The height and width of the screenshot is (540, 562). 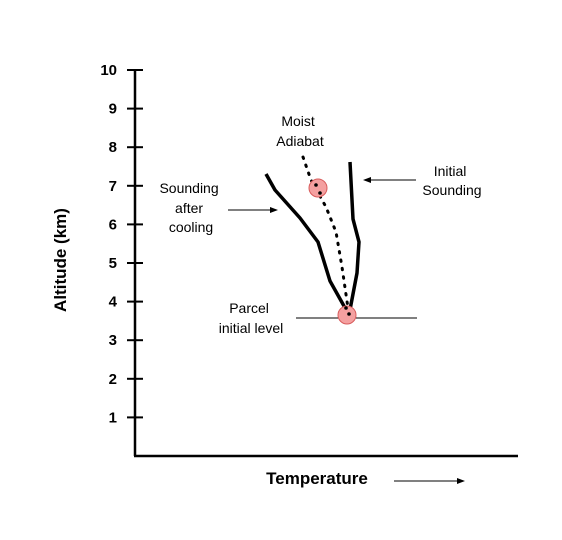 I want to click on parcel-level-label: Parcel initial level, so click(x=251, y=318).